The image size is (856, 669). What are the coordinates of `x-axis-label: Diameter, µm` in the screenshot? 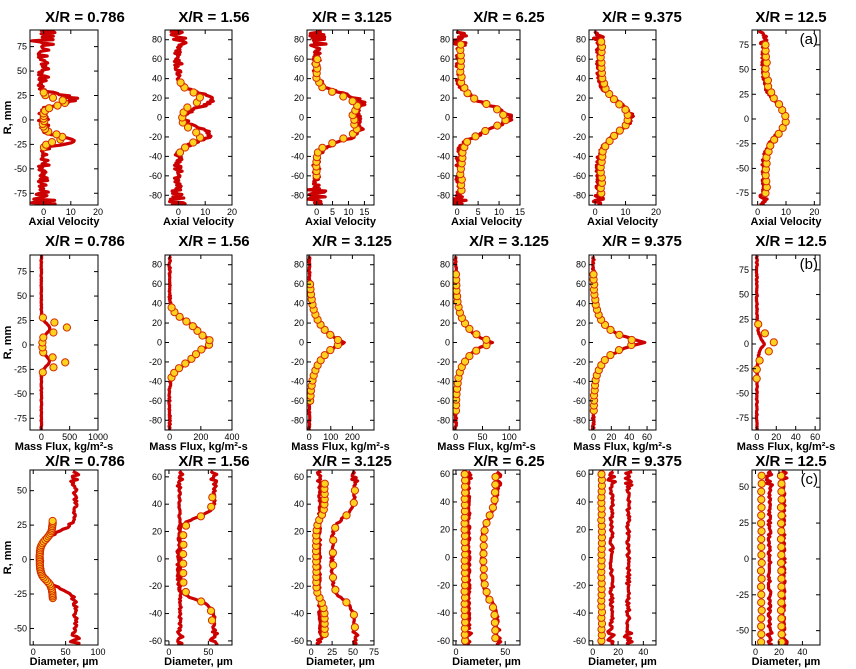 It's located at (340, 662).